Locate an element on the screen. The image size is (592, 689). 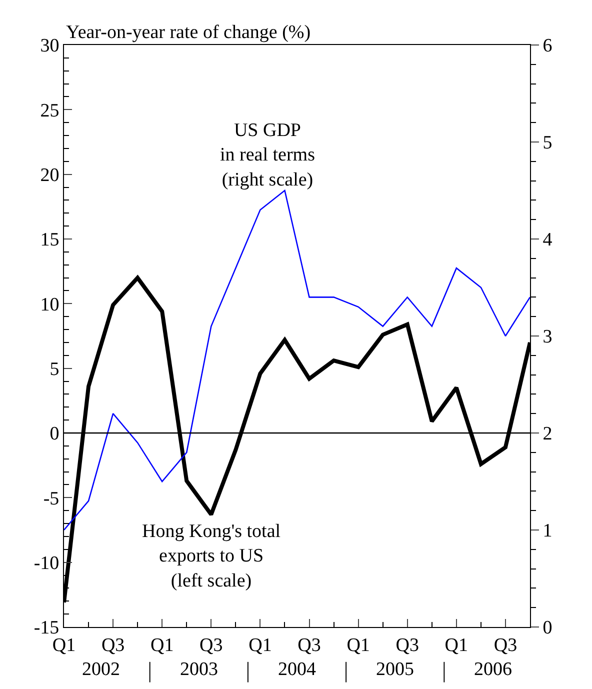
text: 2002 is located at coordinates (101, 669).